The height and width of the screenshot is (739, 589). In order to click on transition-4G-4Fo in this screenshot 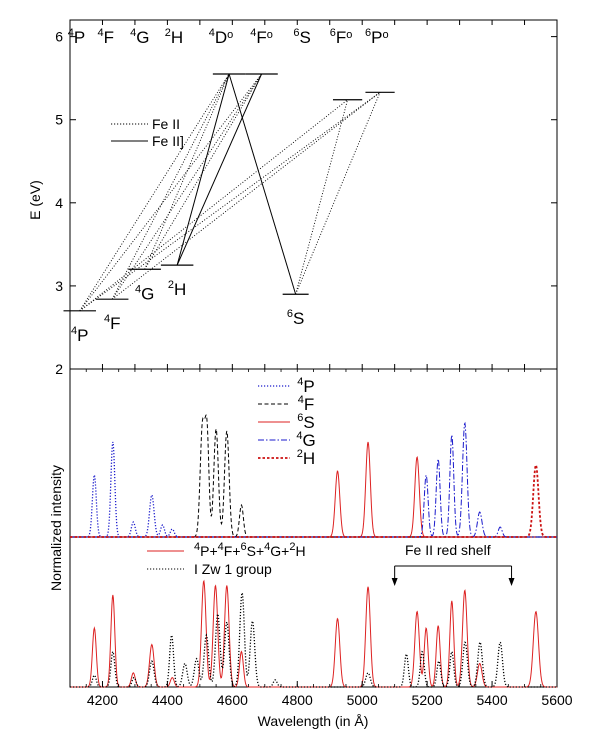, I will do `click(203, 171)`.